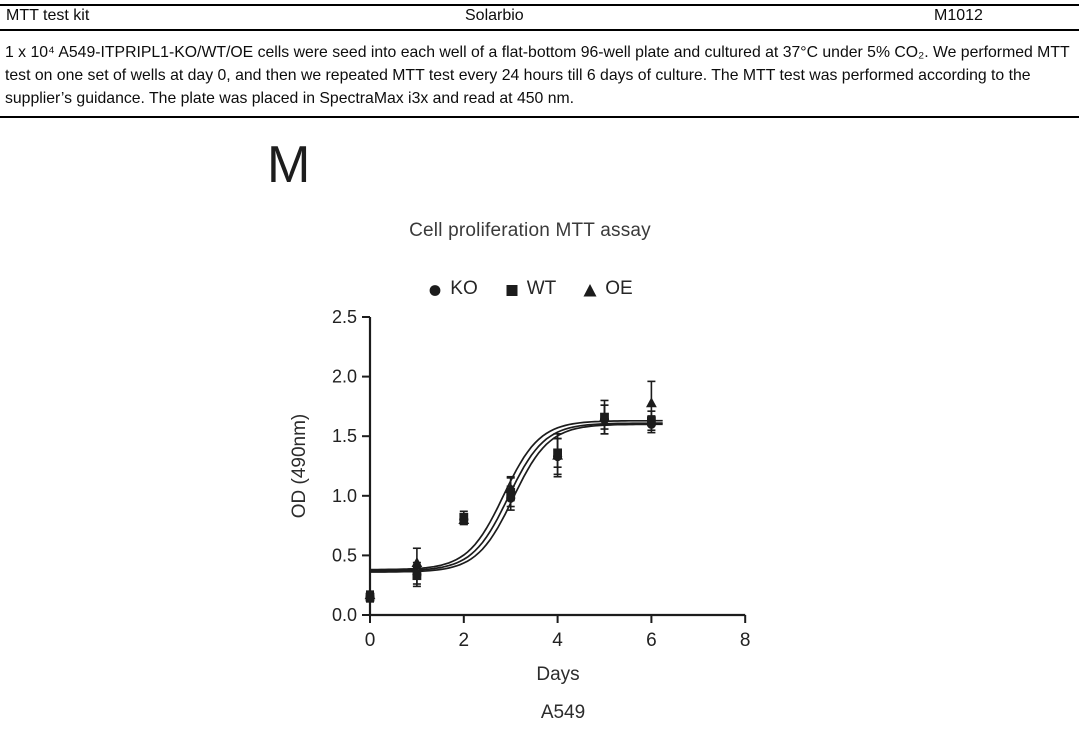 The width and height of the screenshot is (1079, 744). Describe the element at coordinates (530, 230) in the screenshot. I see `chart-title: Cell proliferation MTT assay` at that location.